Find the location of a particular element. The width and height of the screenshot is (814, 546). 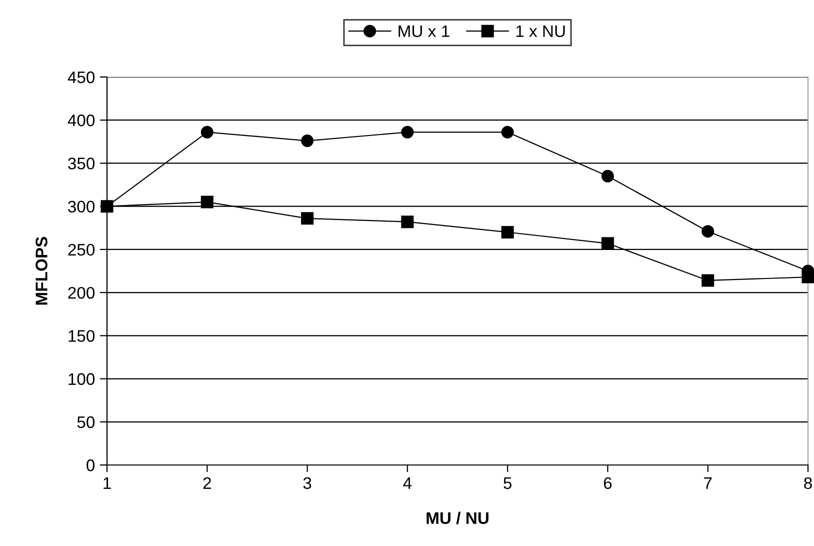

x-tick-label: 8 is located at coordinates (808, 483).